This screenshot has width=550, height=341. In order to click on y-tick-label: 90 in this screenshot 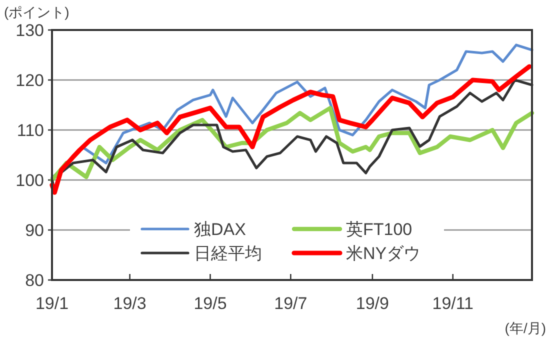, I will do `click(34, 230)`.